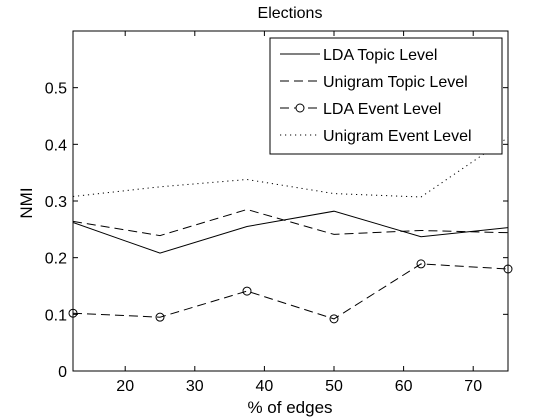 This screenshot has height=420, width=560. I want to click on y-tick-label: 0.5, so click(56, 89).